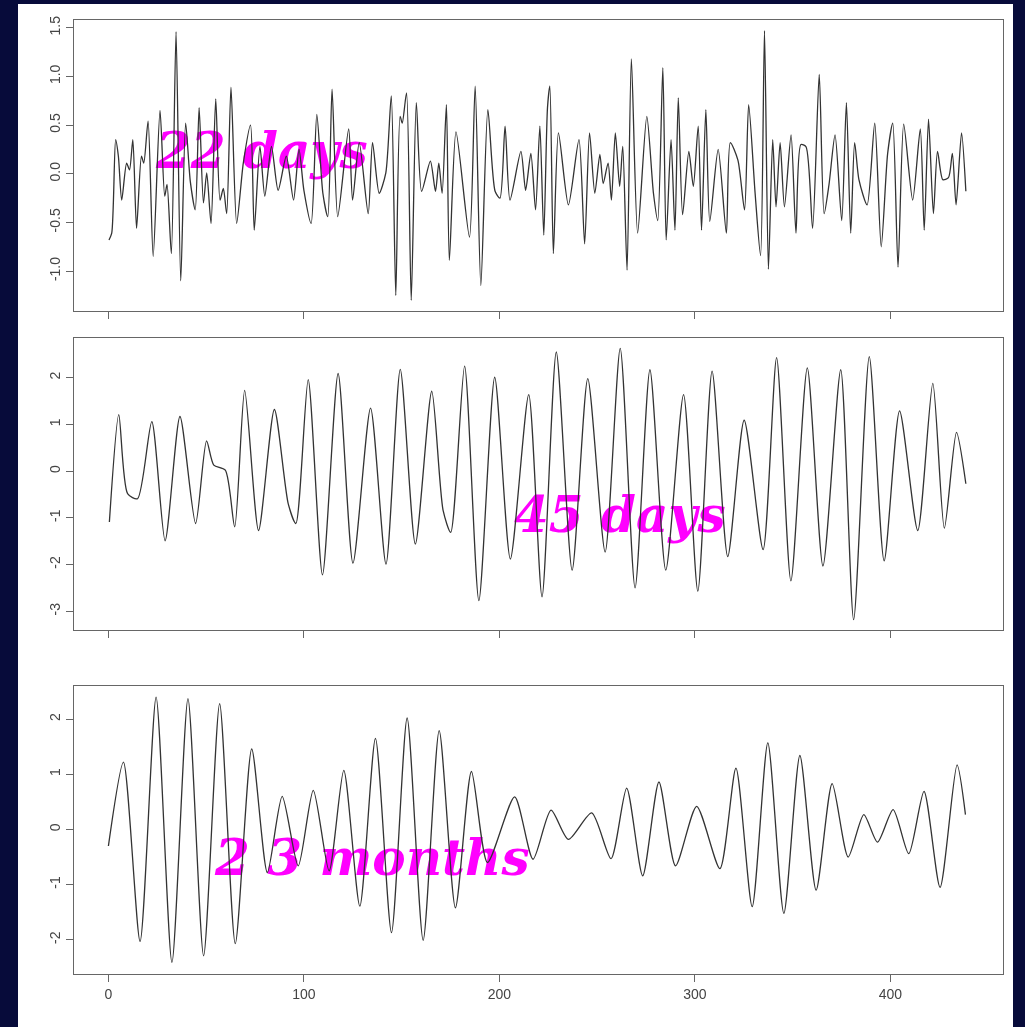 The height and width of the screenshot is (1027, 1025). Describe the element at coordinates (55, 609) in the screenshot. I see `y-tick-label: -3` at that location.